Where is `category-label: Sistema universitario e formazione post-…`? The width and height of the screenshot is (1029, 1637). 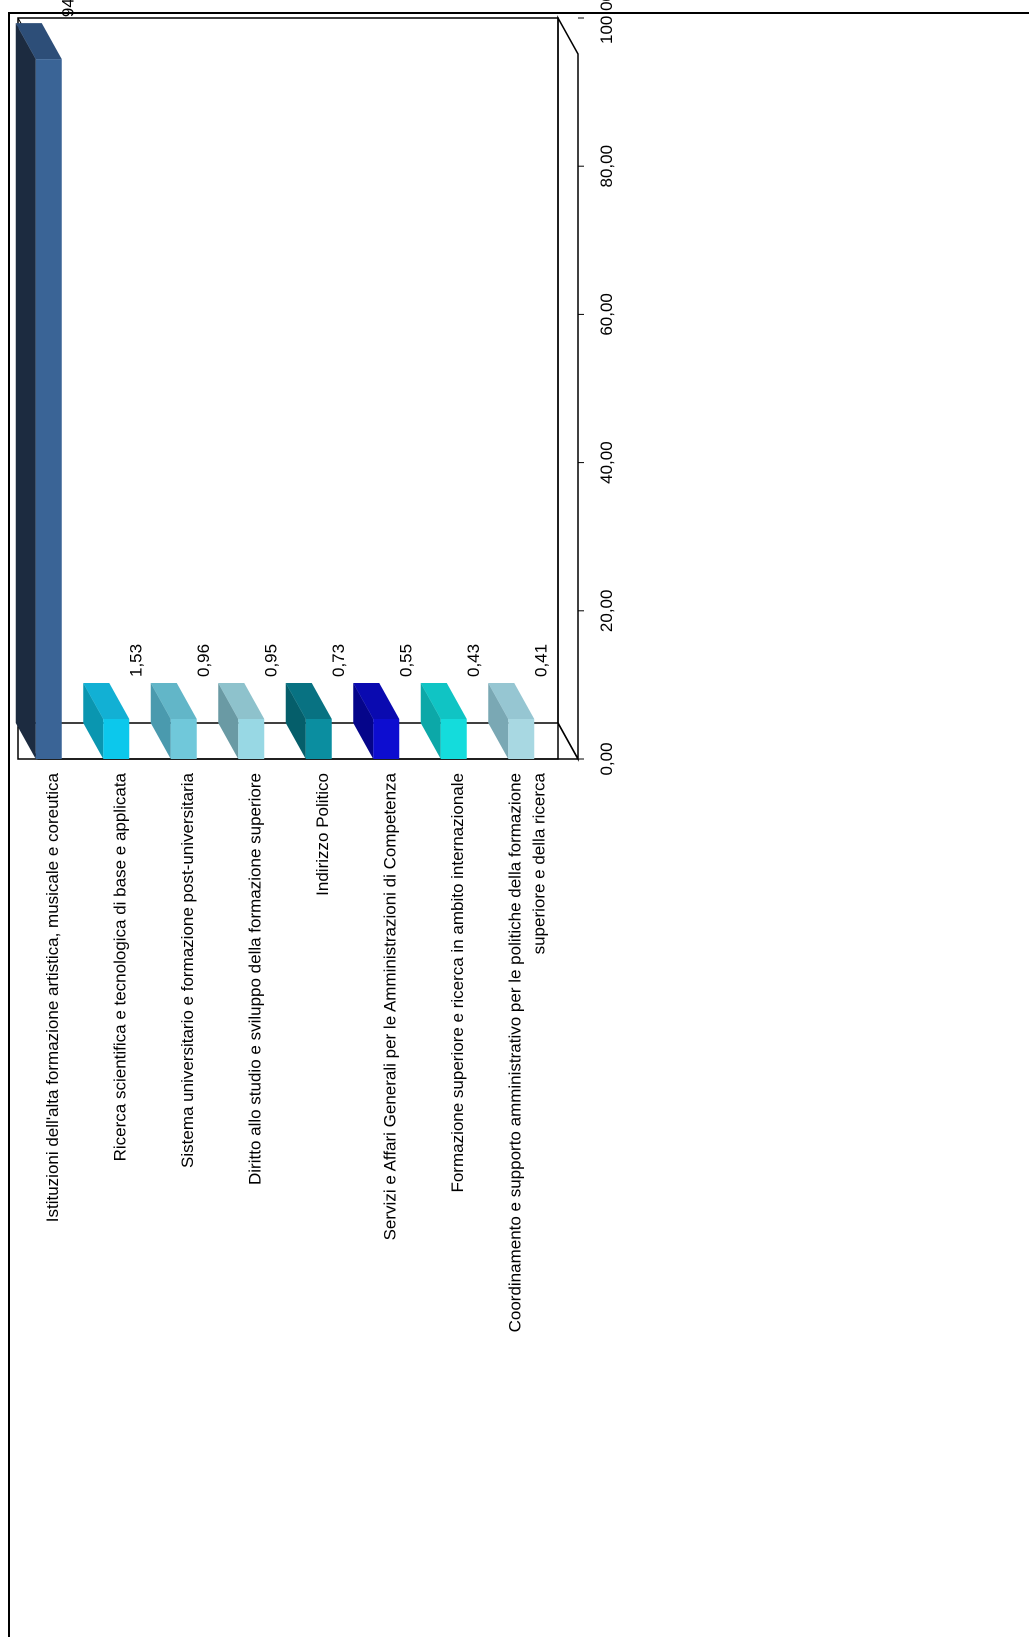 category-label: Sistema universitario e formazione post-… is located at coordinates (187, 969).